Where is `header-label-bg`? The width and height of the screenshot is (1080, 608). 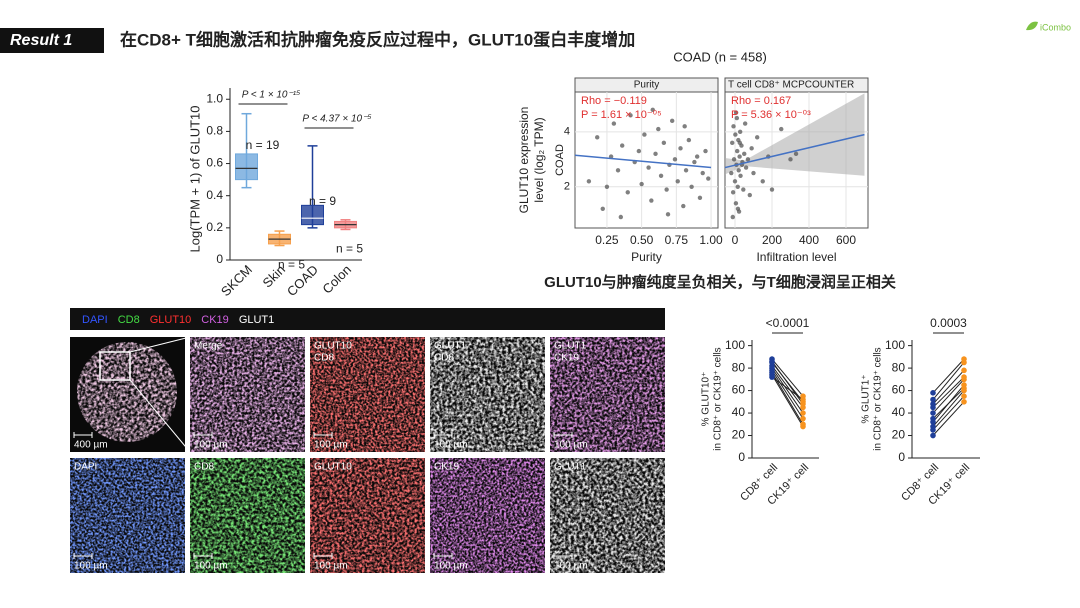
header-label-bg is located at coordinates (52, 40).